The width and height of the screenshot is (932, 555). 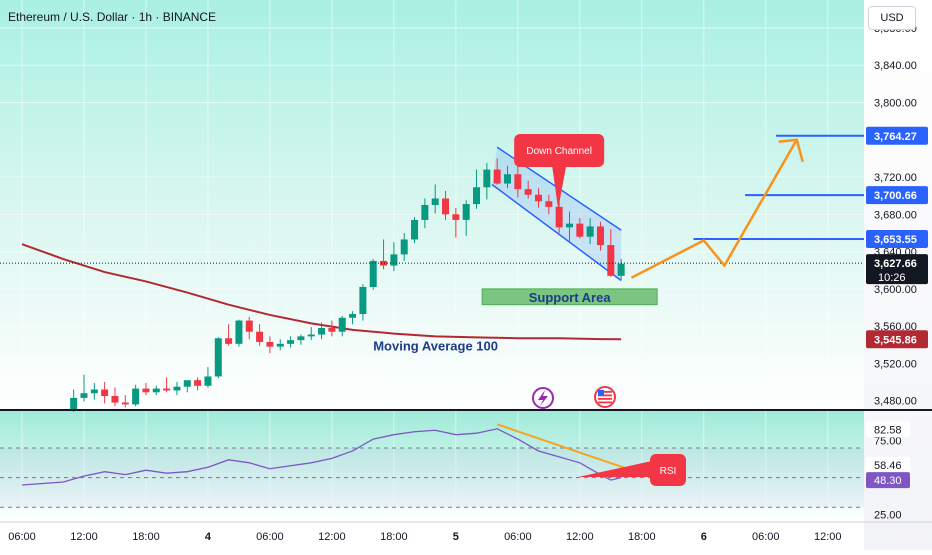 What do you see at coordinates (895, 66) in the screenshot?
I see `y-tick-label: 3,840.00` at bounding box center [895, 66].